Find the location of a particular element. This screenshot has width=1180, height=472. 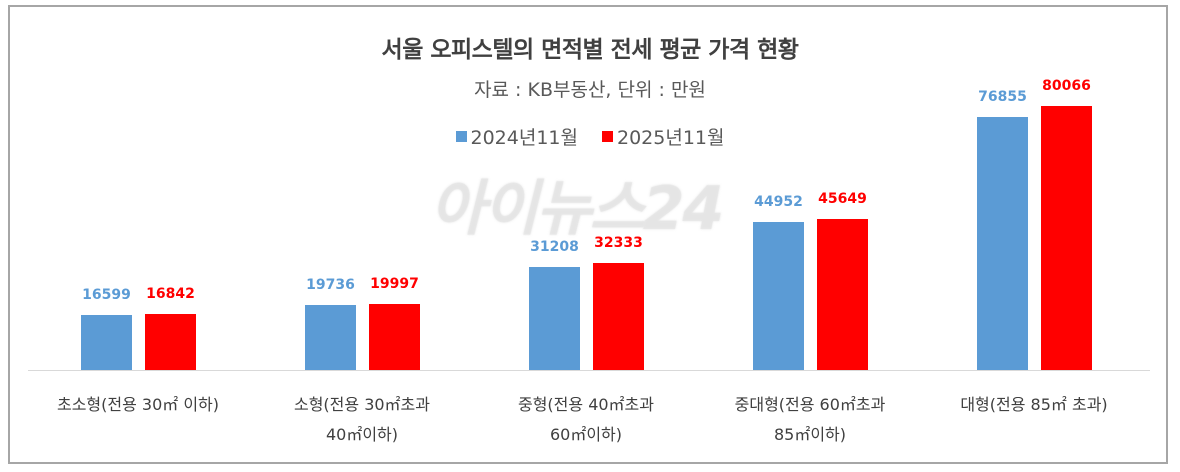

legend-item-2025: 2025년11월 is located at coordinates (663, 136).